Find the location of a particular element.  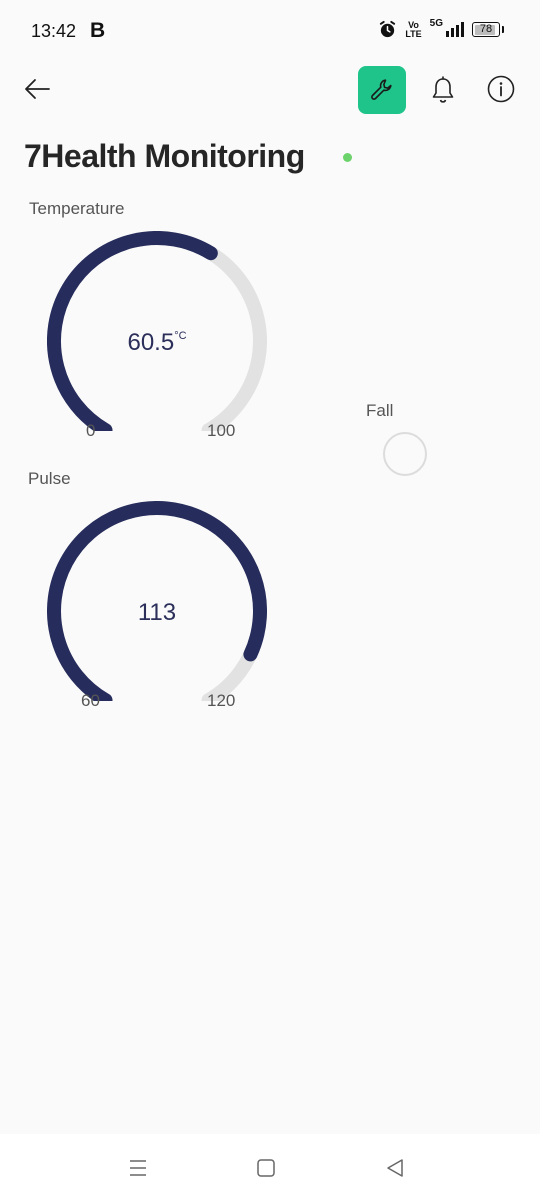

wrench-icon is located at coordinates (382, 90).